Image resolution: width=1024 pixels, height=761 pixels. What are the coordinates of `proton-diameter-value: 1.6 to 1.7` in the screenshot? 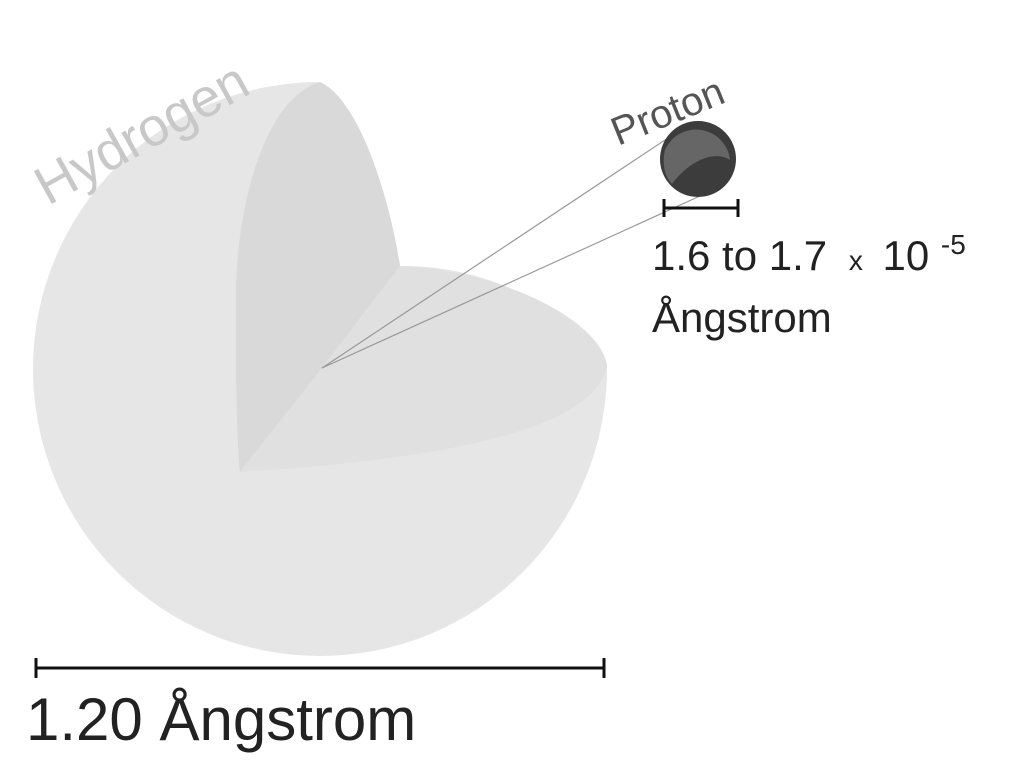 It's located at (739, 255).